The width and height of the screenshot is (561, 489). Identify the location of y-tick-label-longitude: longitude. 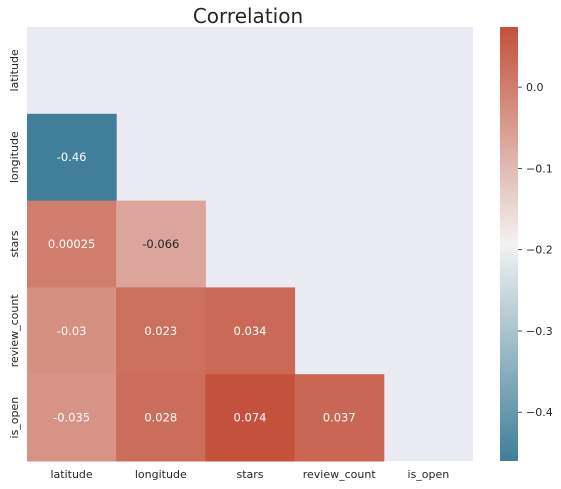
(14, 157).